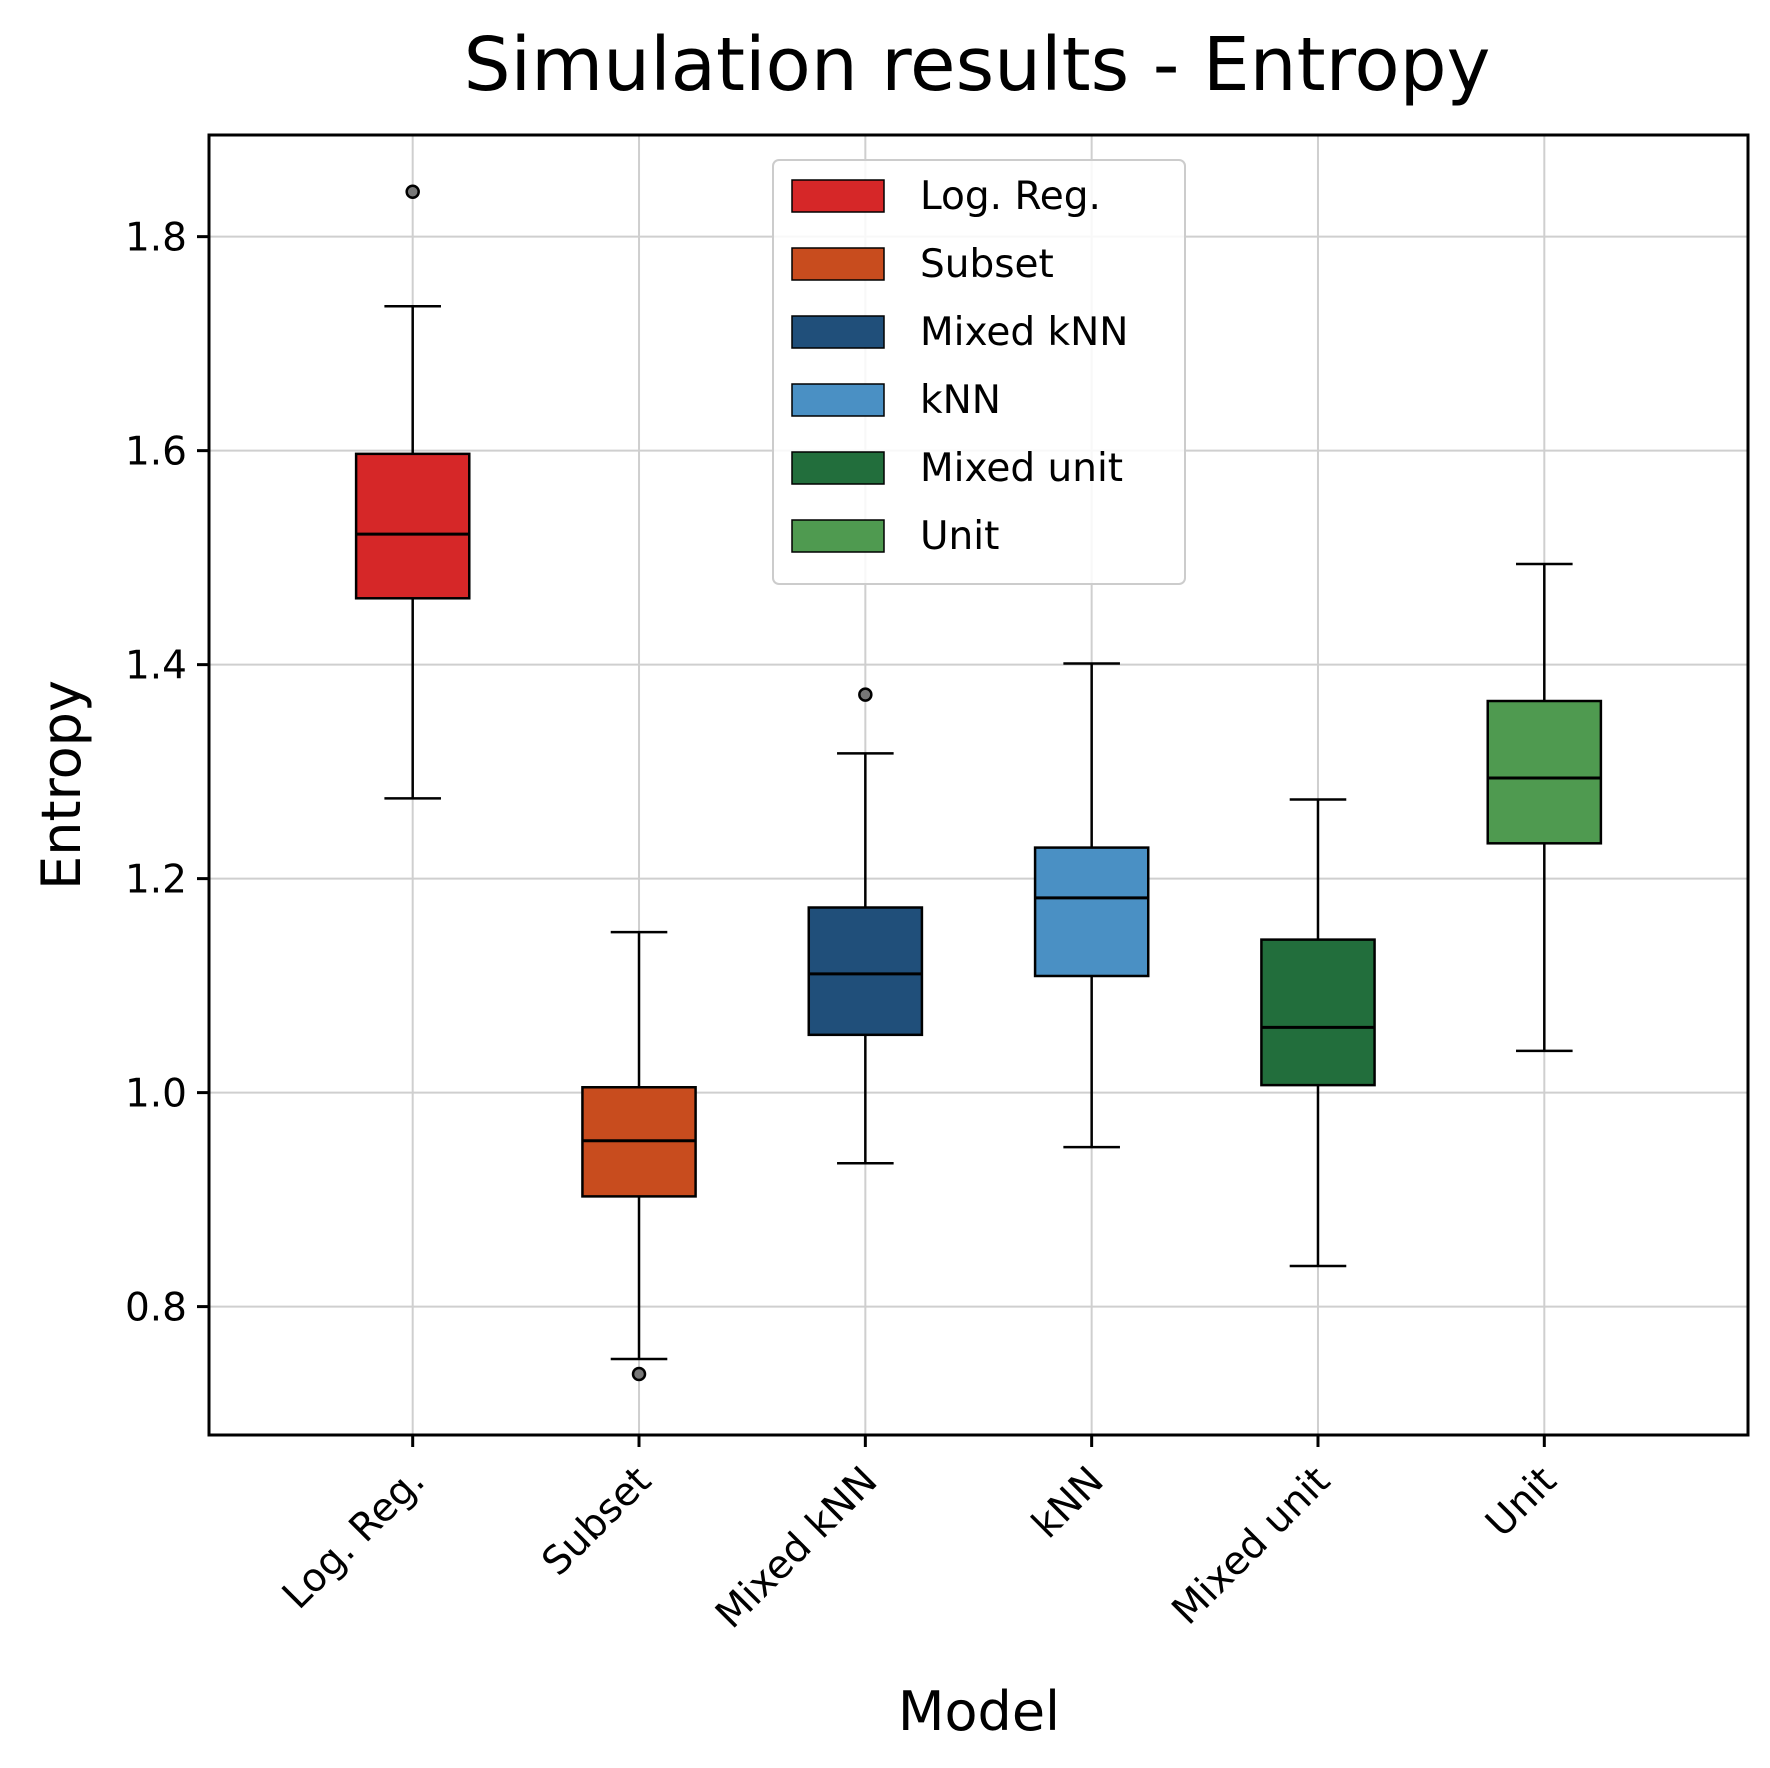 The width and height of the screenshot is (1770, 1768). What do you see at coordinates (156, 238) in the screenshot?
I see `y-tick-label: 1.8` at bounding box center [156, 238].